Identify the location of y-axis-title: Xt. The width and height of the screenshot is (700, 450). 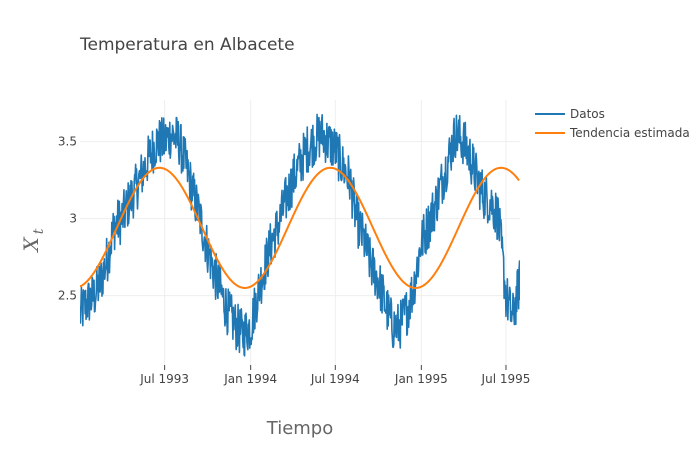
(33, 240).